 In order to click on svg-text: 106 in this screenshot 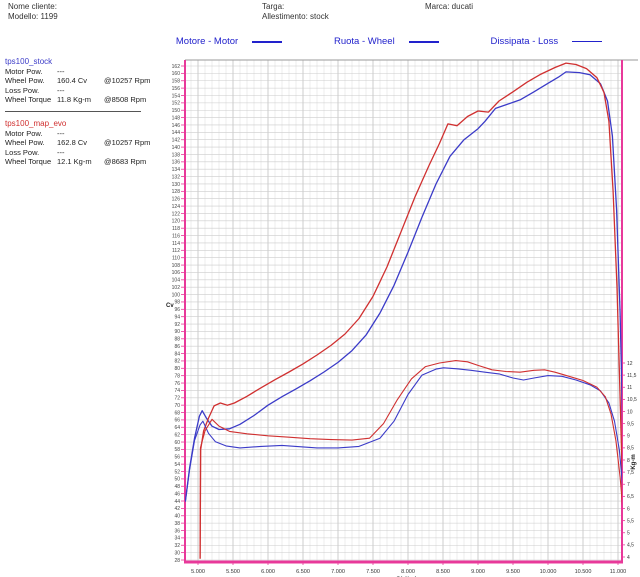, I will do `click(176, 273)`.